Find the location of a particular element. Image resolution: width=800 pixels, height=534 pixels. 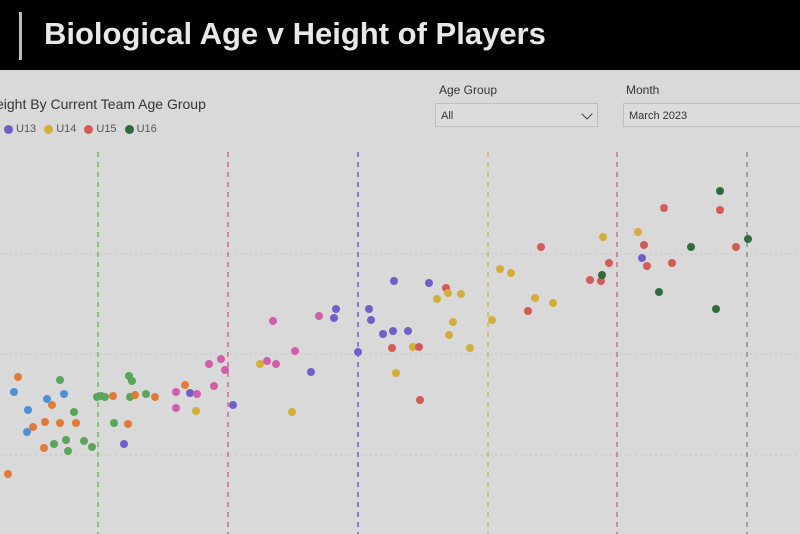

legend-item-u15: U15 is located at coordinates (100, 129).